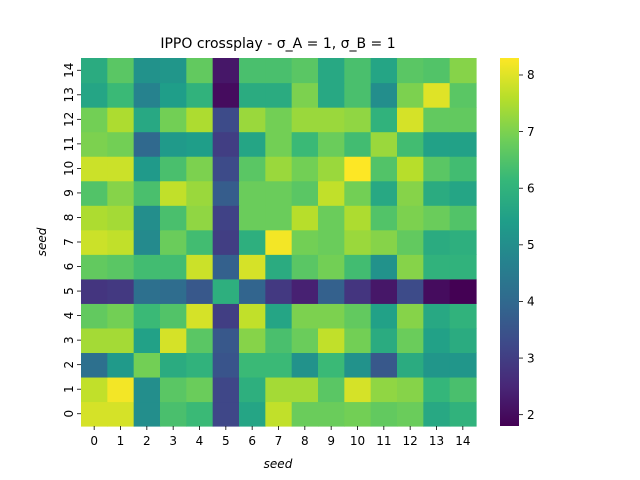  I want to click on x-tick-label: 6, so click(252, 441).